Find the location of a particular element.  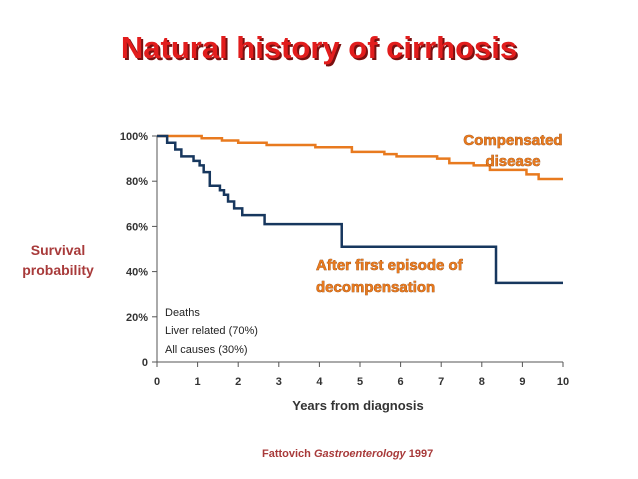

x-tick-label: 7 is located at coordinates (441, 382).